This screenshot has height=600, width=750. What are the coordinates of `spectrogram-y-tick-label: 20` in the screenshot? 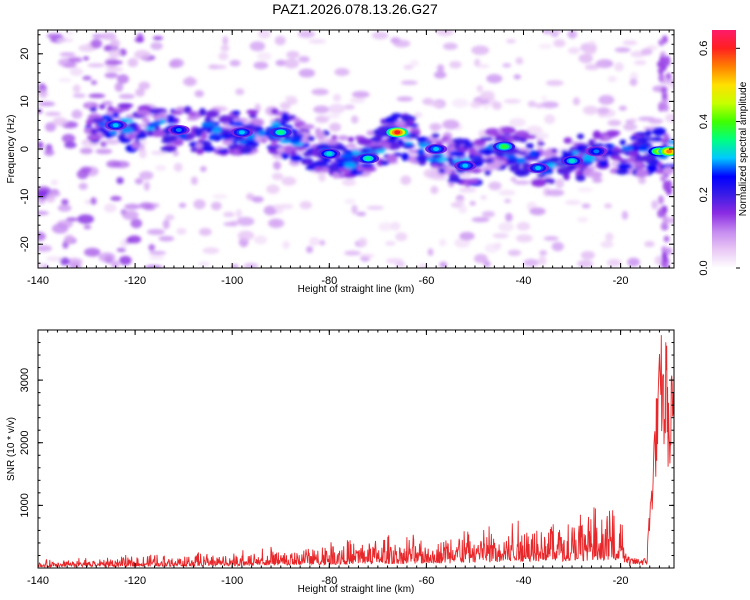 It's located at (25, 54).